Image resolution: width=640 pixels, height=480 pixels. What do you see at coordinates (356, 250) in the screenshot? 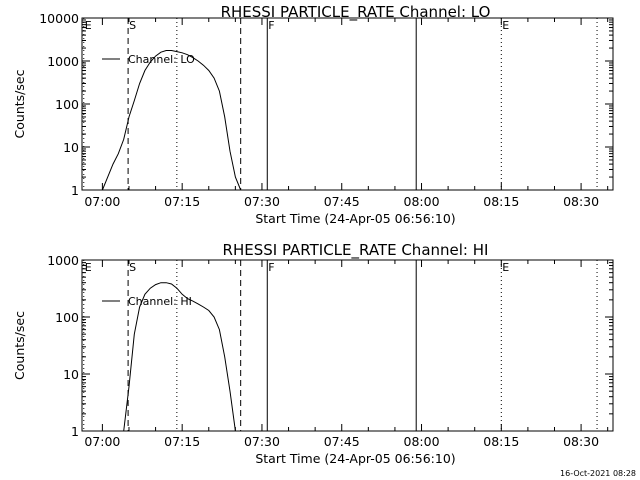
I see `chart-title: RHESSI PARTICLE_RATE Channel: HI` at bounding box center [356, 250].